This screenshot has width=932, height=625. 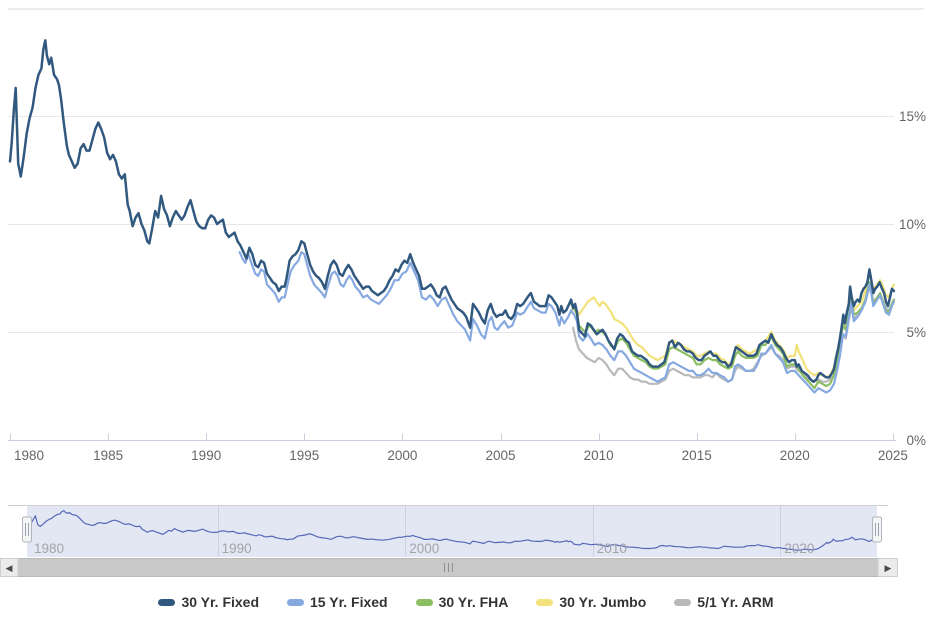 I want to click on legend-item-5-1-yr-arm: 5/1 Yr. ARM, so click(x=724, y=602).